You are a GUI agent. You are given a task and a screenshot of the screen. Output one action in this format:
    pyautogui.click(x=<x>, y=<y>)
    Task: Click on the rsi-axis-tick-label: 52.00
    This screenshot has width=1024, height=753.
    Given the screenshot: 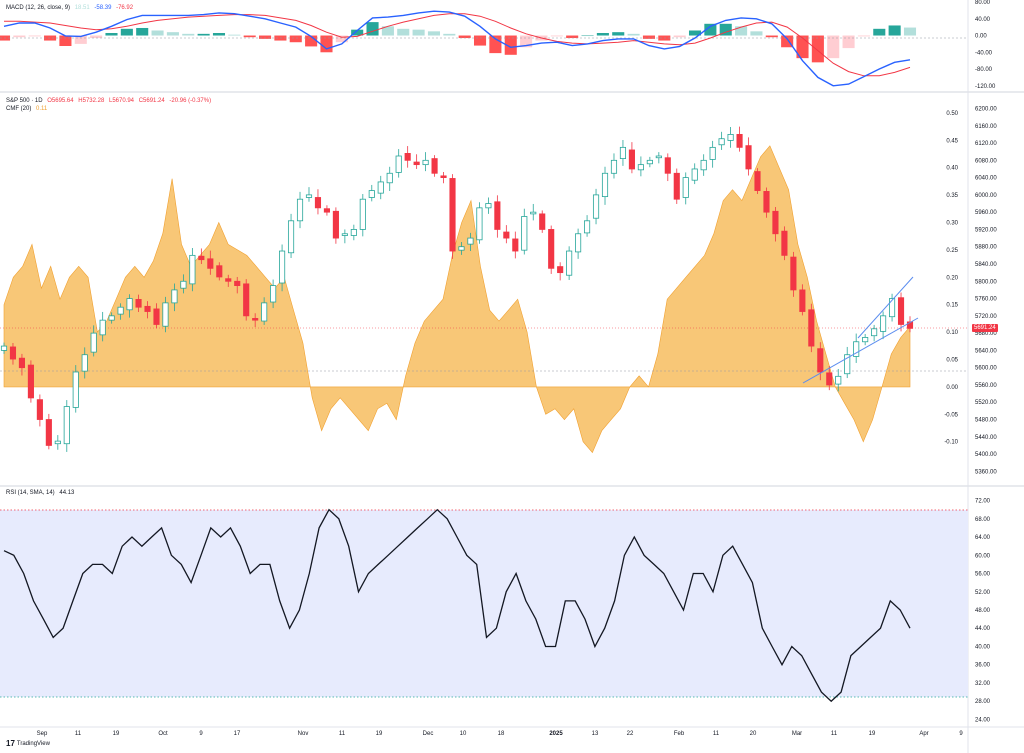 What is the action you would take?
    pyautogui.click(x=983, y=593)
    